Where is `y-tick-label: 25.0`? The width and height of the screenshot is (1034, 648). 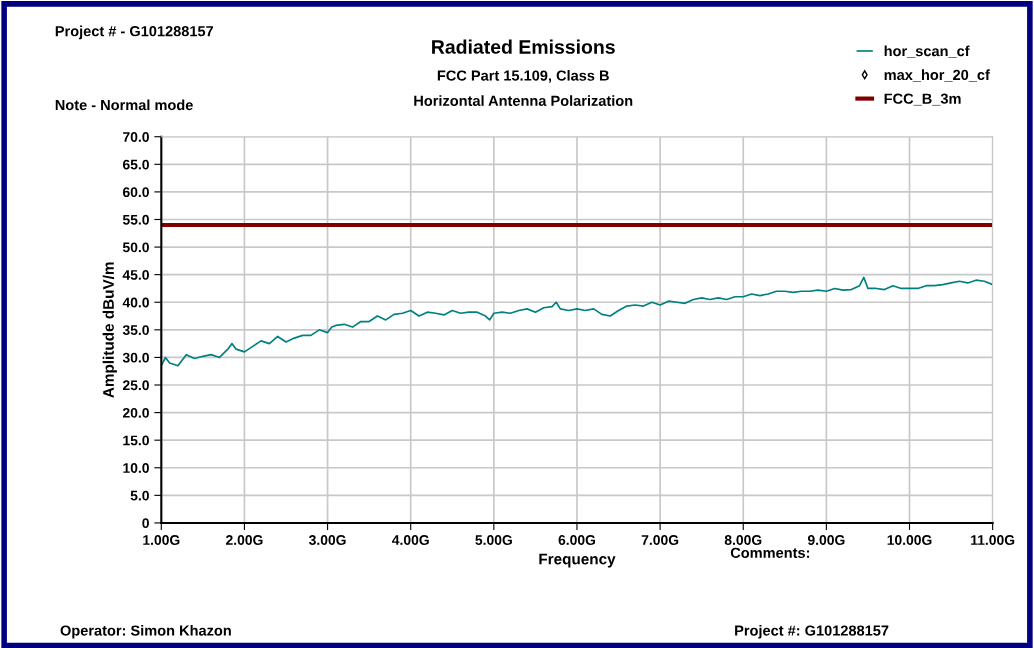
y-tick-label: 25.0 is located at coordinates (135, 385).